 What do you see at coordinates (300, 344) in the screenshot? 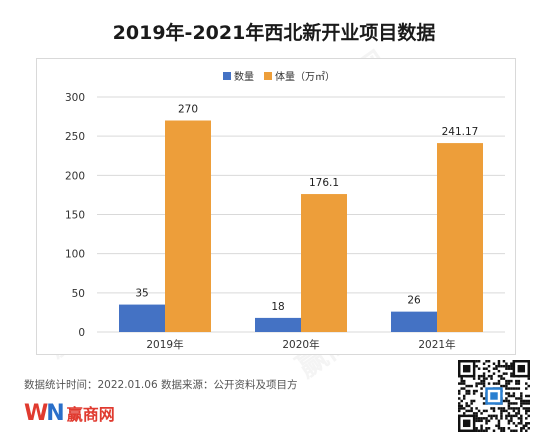
I see `x-tick-label: 2020年` at bounding box center [300, 344].